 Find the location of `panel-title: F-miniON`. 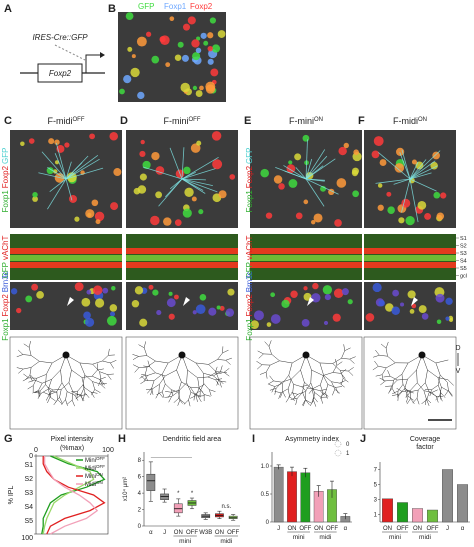

panel-title: F-miniON is located at coordinates (306, 121).